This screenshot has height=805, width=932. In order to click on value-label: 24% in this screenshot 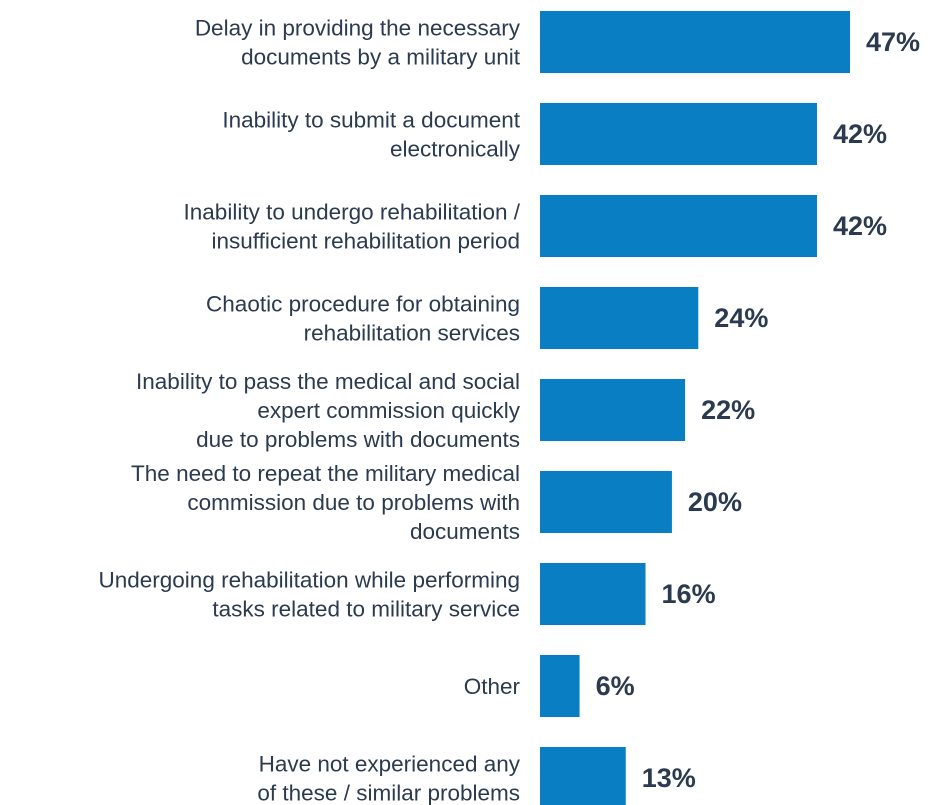, I will do `click(741, 318)`.